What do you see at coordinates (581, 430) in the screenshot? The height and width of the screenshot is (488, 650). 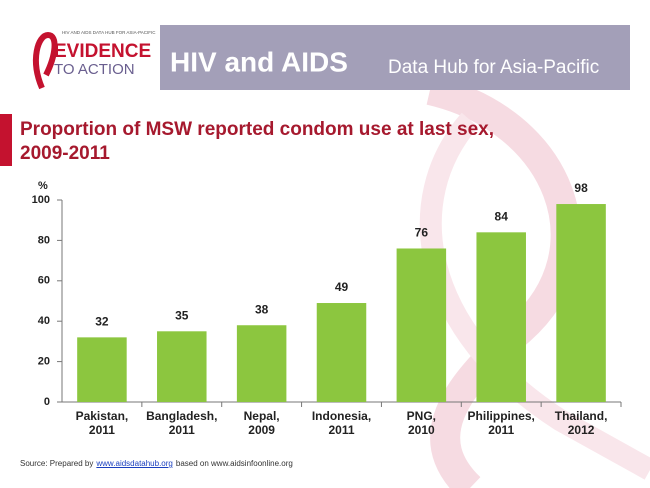 I see `x-tick-label: 2012` at bounding box center [581, 430].